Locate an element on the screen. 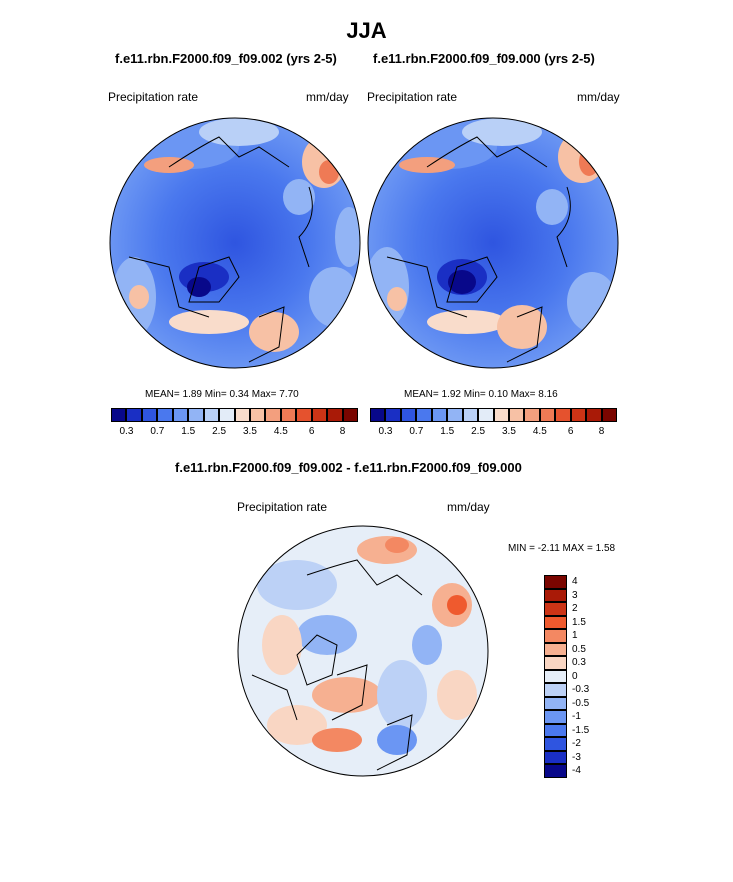 The height and width of the screenshot is (882, 733). panel1-stats: MEAN= 1.89 Min= 0.34 Max= 7.70 is located at coordinates (222, 394).